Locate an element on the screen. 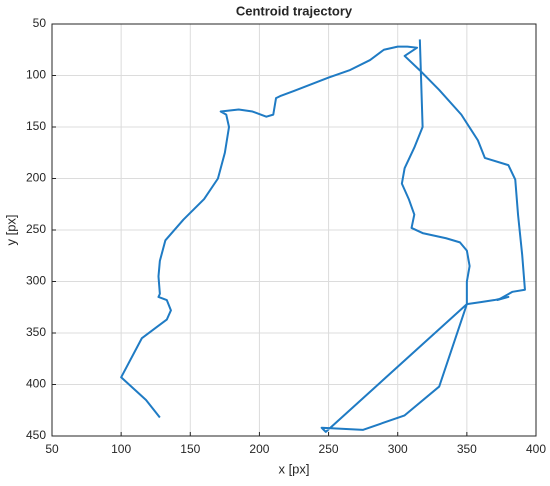  y-axis-label: y [px] is located at coordinates (10, 229).